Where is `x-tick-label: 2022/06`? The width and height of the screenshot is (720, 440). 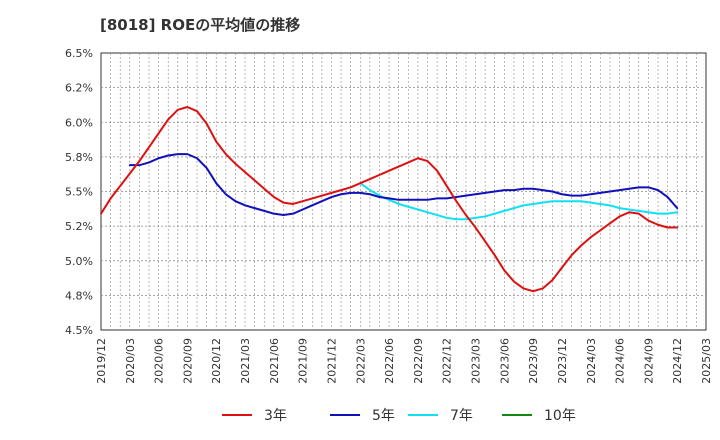
x-tick-label: 2022/06 is located at coordinates (389, 361).